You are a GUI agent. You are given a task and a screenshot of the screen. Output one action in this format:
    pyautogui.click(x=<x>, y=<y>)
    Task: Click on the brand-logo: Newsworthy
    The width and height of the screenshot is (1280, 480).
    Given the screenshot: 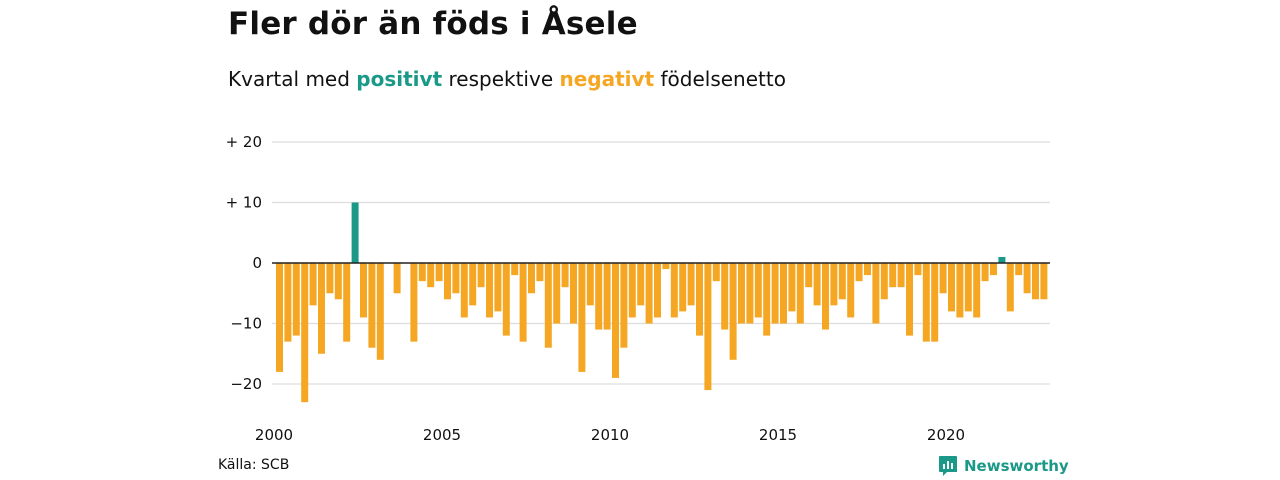 What is the action you would take?
    pyautogui.click(x=1003, y=466)
    